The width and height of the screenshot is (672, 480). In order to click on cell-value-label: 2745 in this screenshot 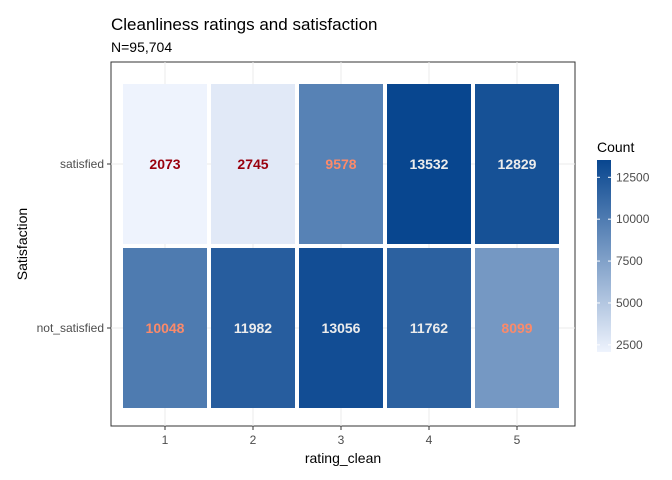, I will do `click(252, 164)`.